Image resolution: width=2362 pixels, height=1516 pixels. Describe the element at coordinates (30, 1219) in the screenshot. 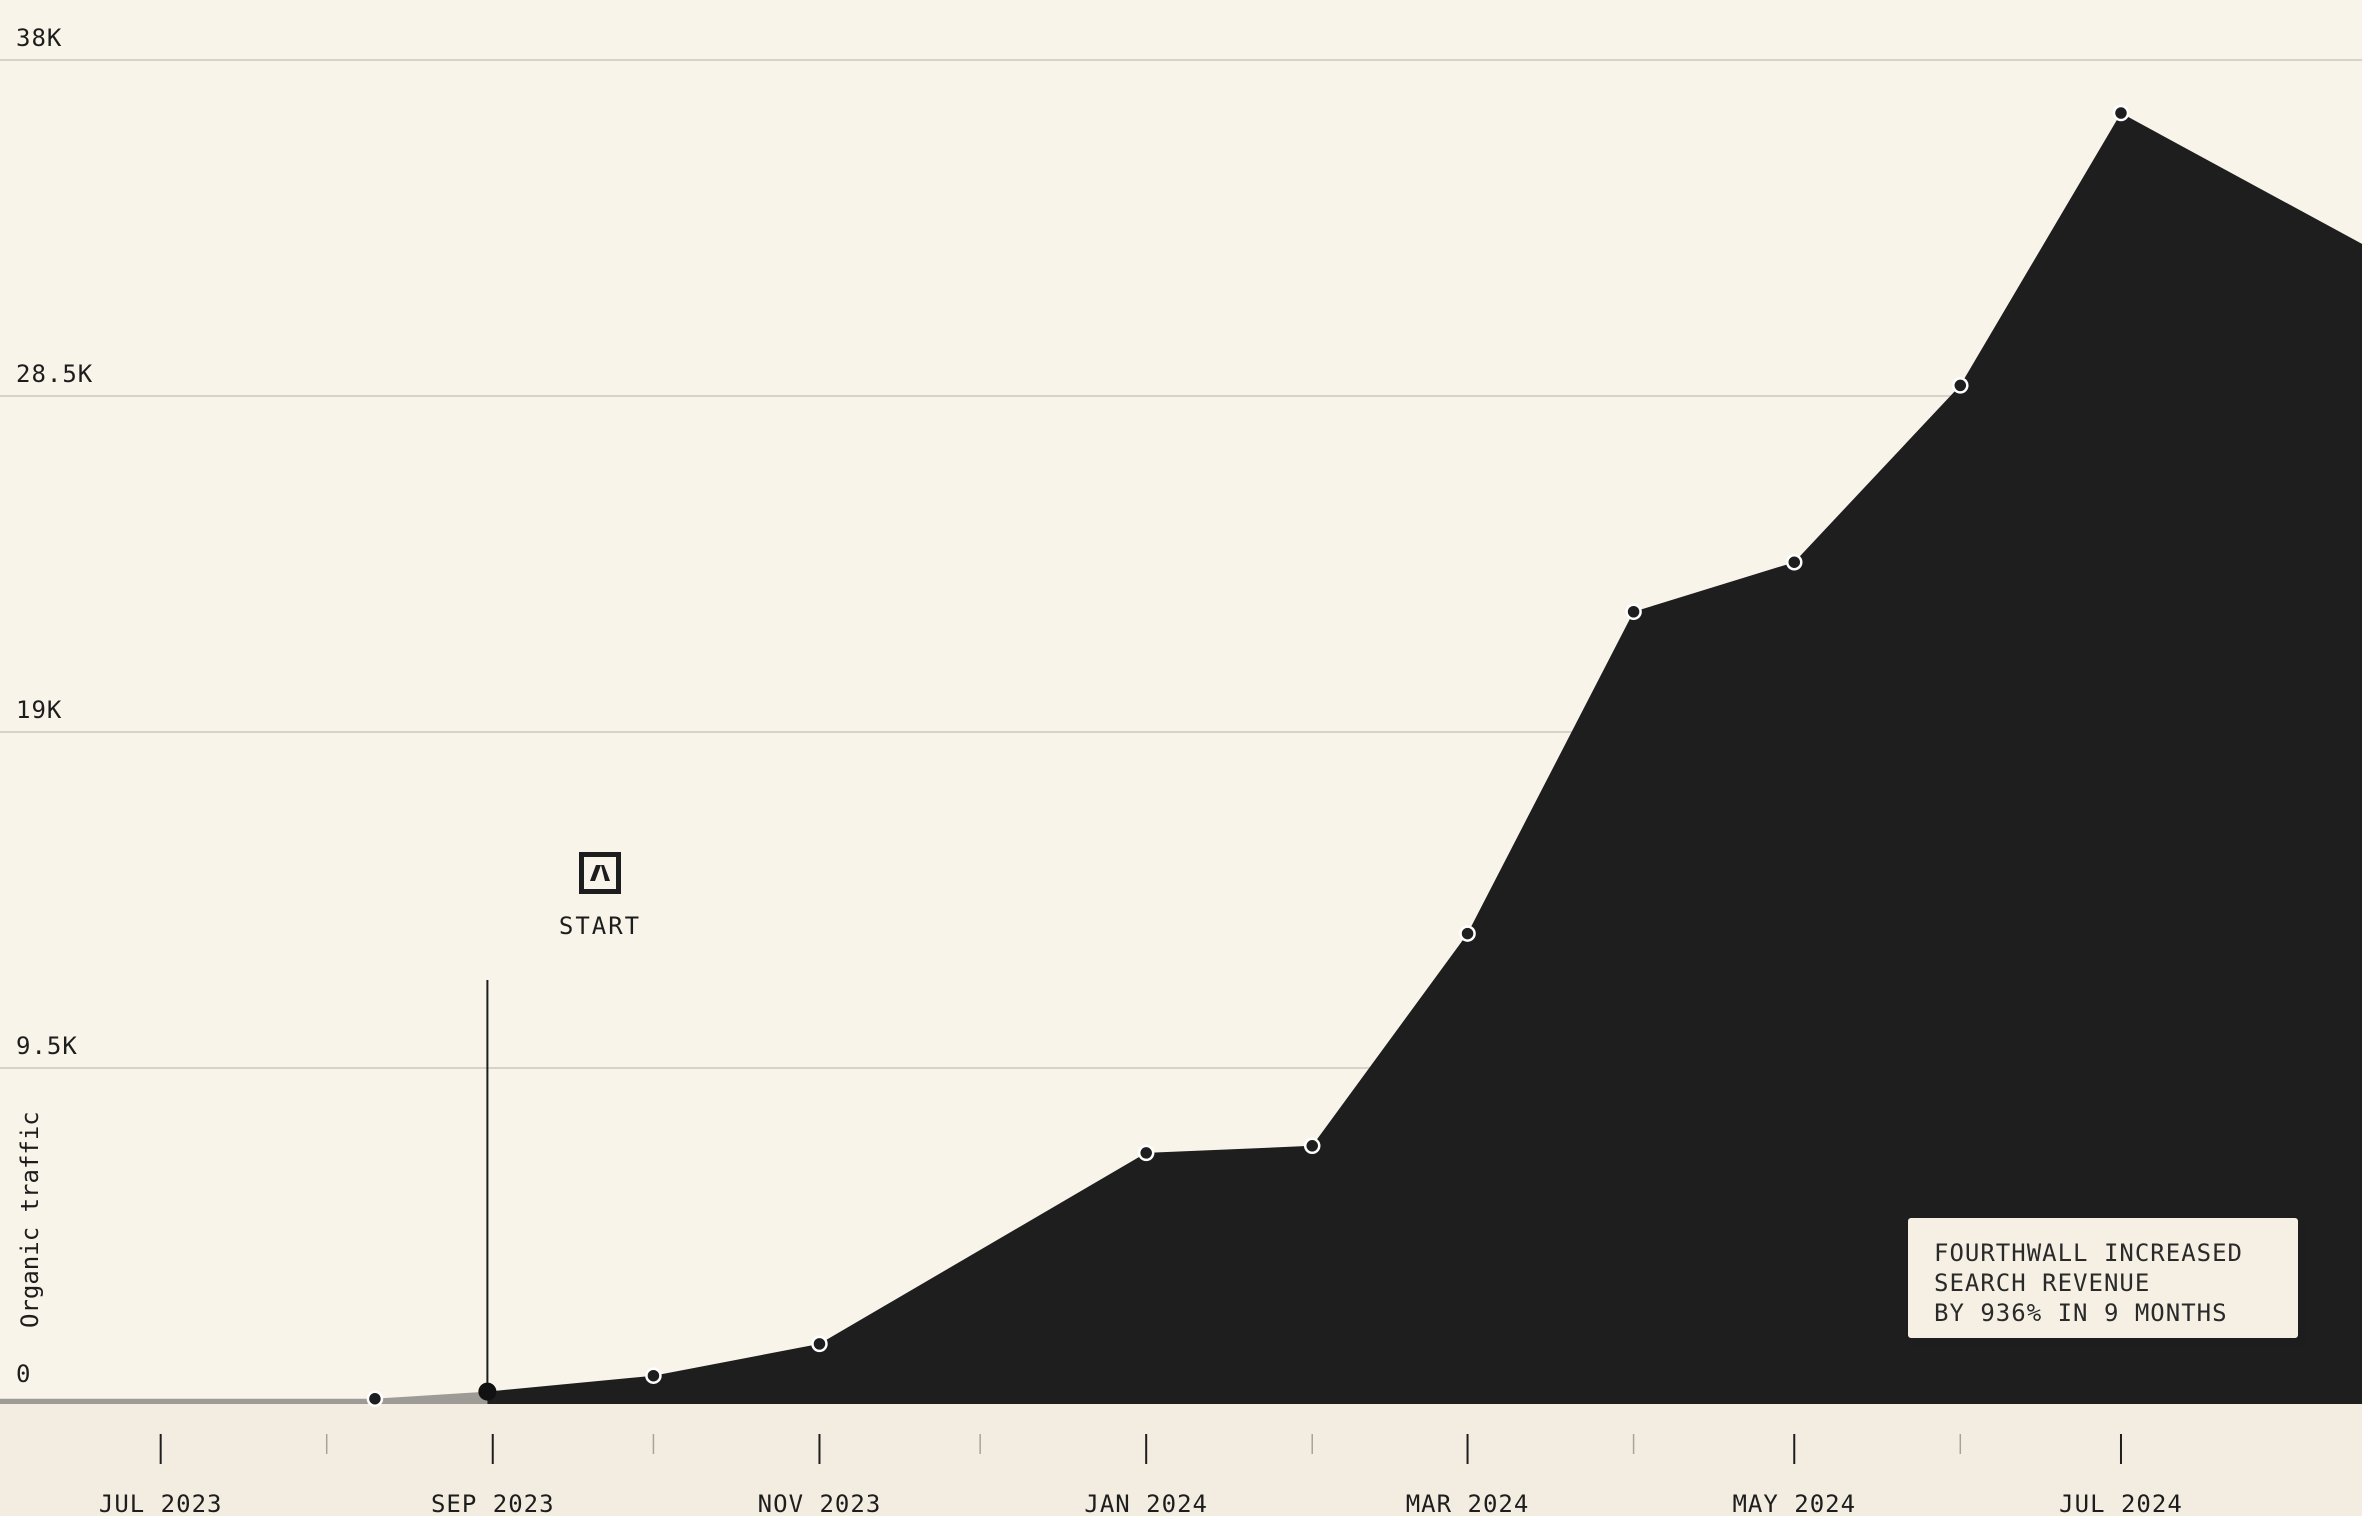

I see `y-axis-title: Organic traffic` at that location.